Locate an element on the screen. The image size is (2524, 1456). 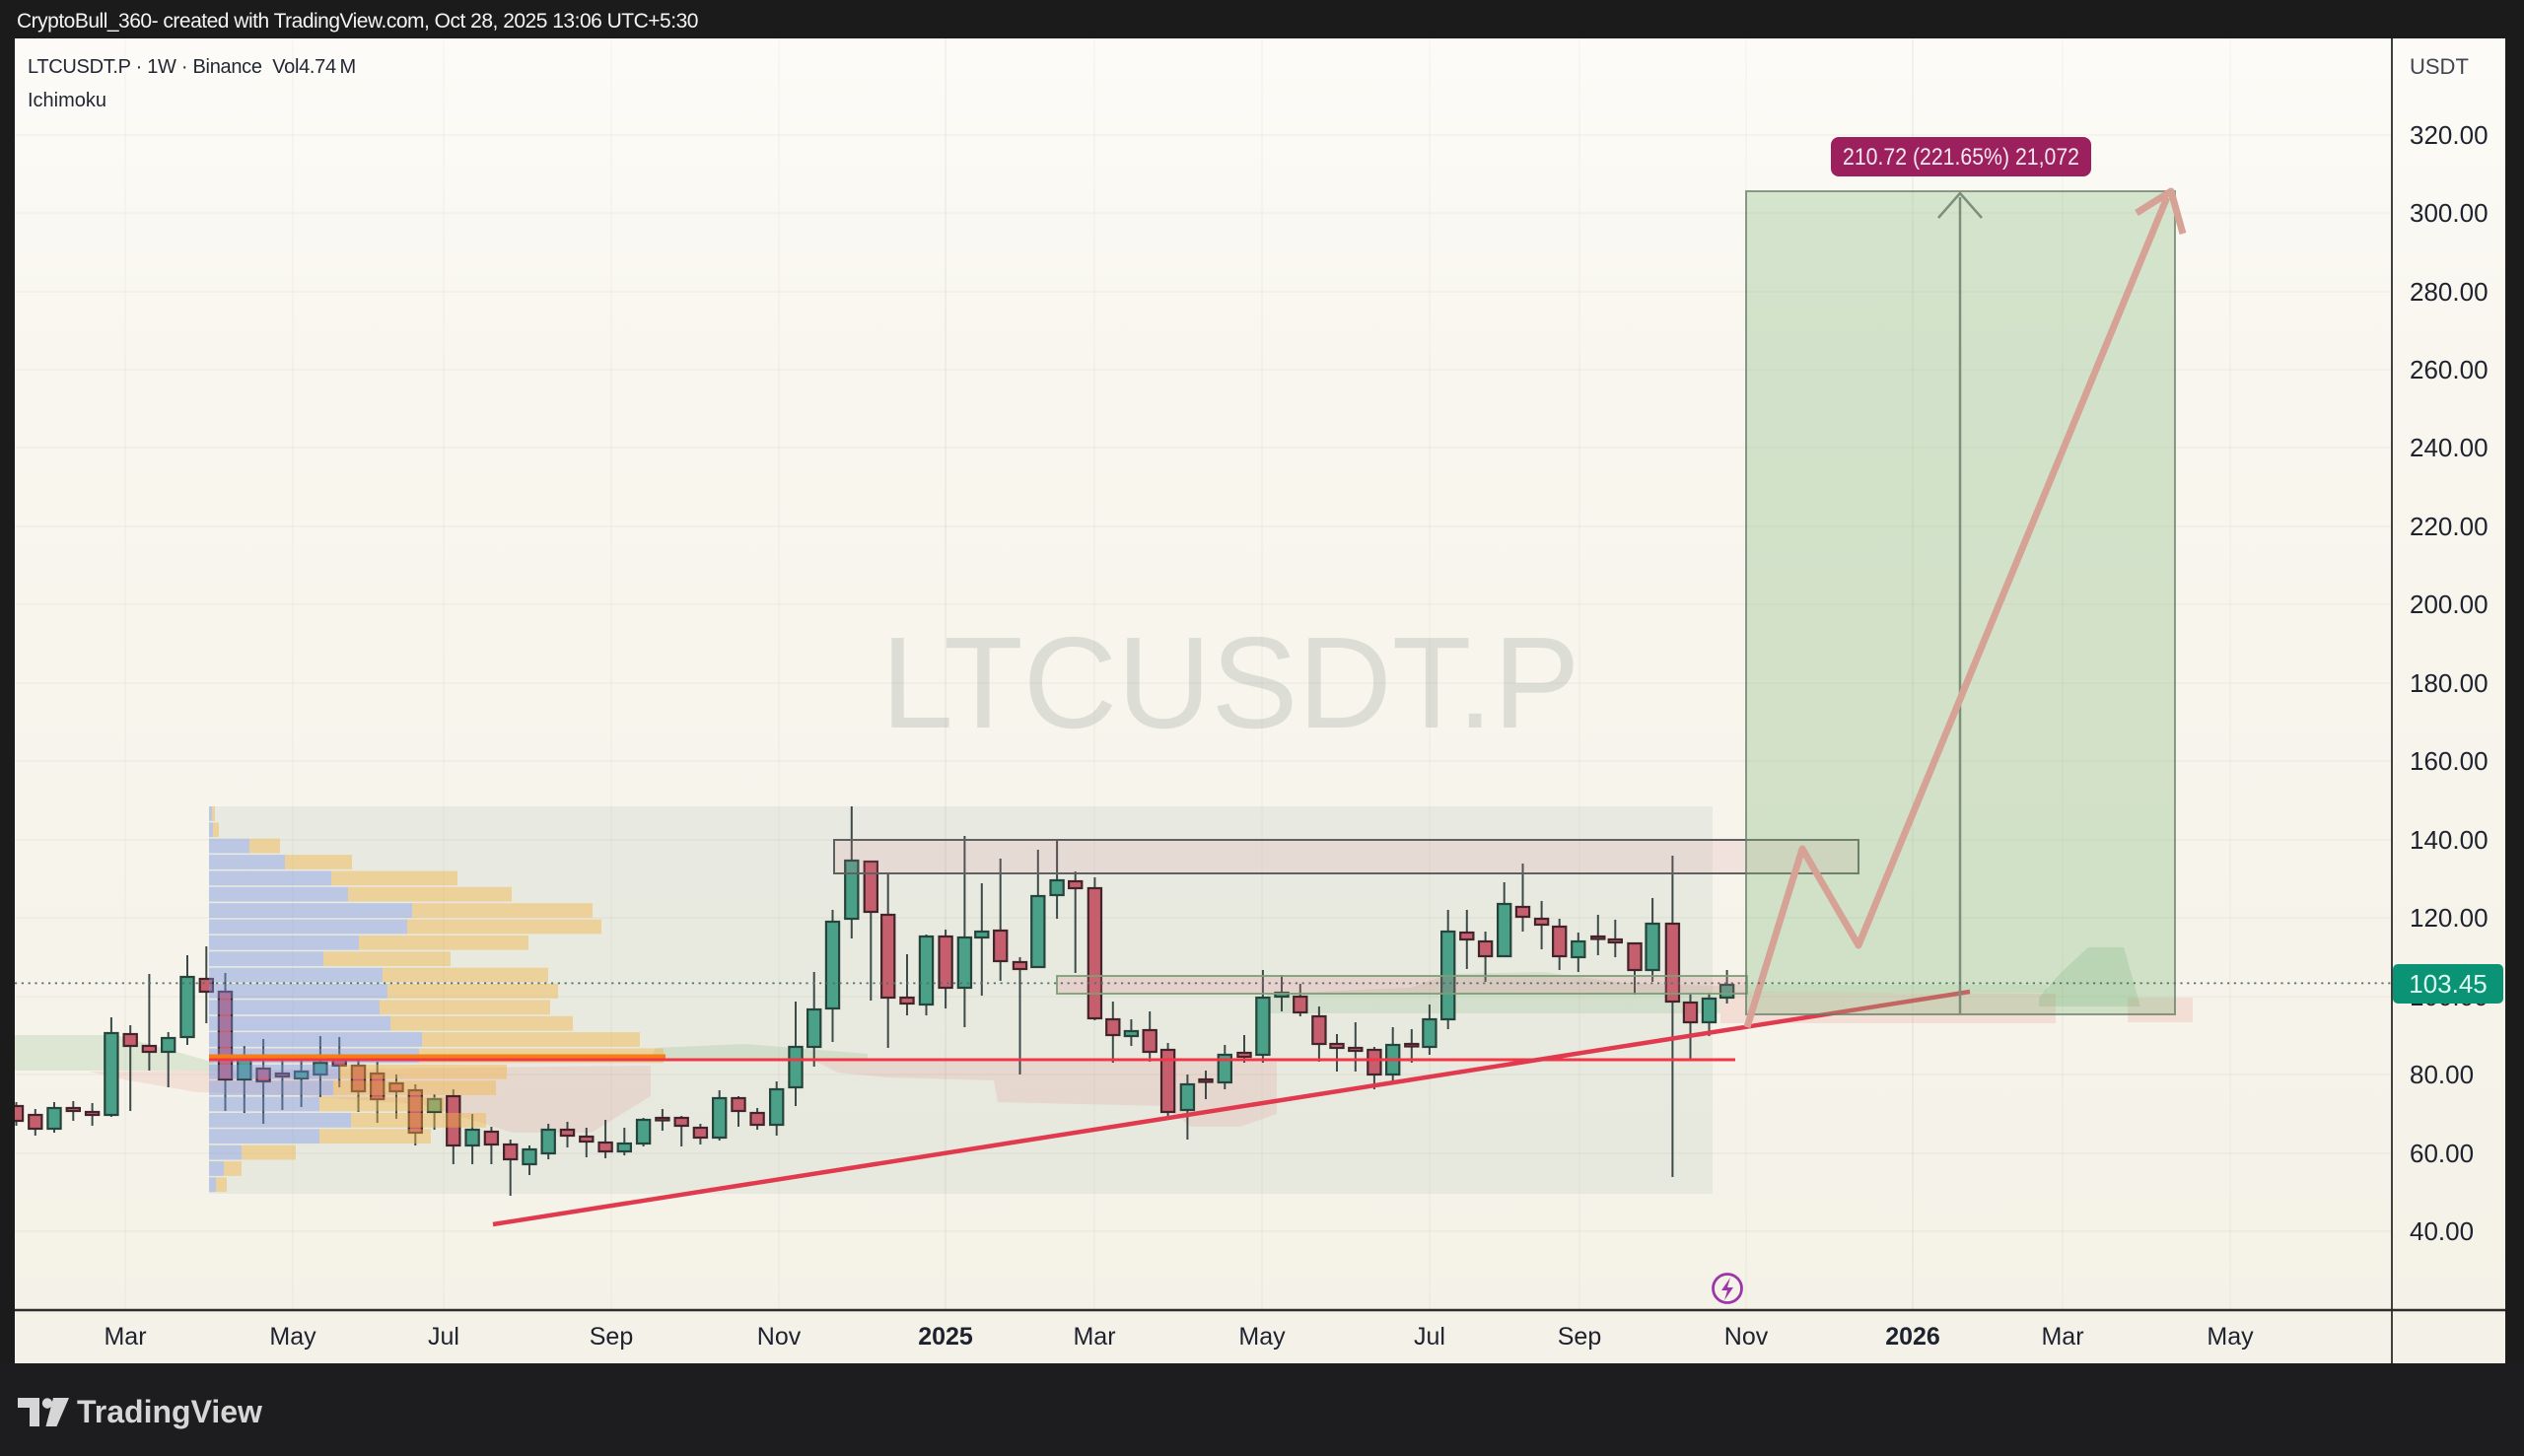
svg-text: 210.72 (221.65%) 21,072 is located at coordinates (1961, 157).